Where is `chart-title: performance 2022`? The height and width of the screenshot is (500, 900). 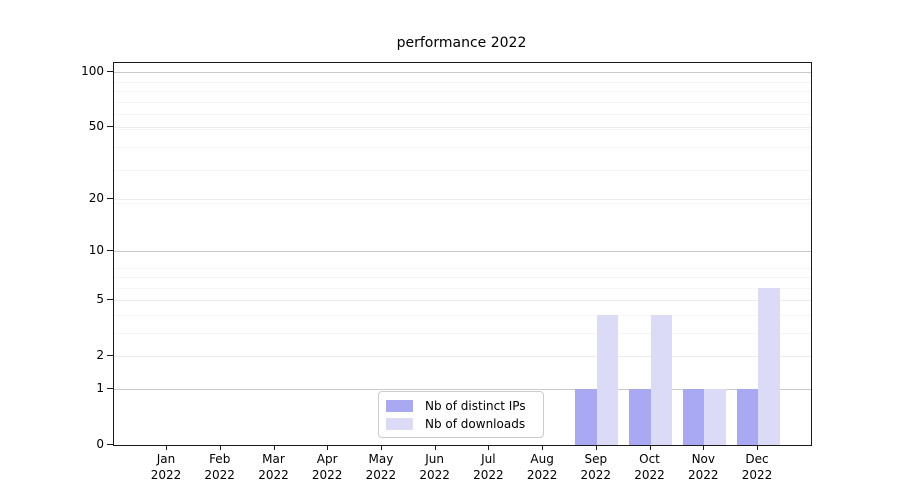
chart-title: performance 2022 is located at coordinates (461, 43).